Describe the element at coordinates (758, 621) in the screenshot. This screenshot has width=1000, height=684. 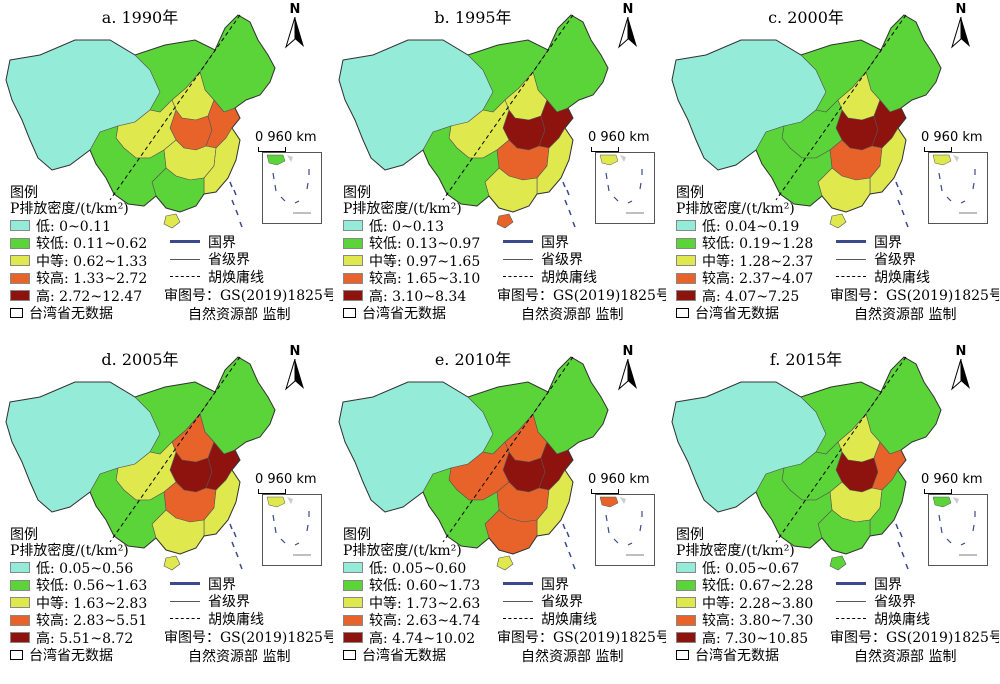
I see `legend-class-label: 较高: 3.80~7.30` at that location.